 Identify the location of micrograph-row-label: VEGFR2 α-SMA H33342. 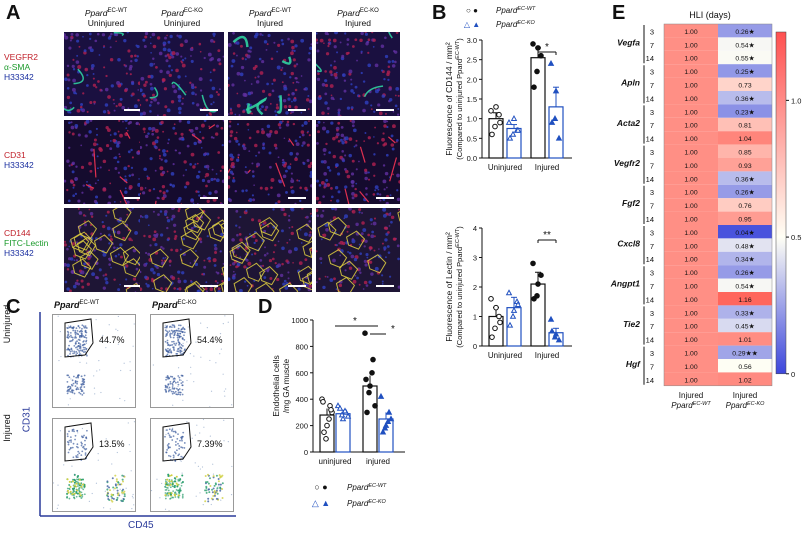
(21, 67).